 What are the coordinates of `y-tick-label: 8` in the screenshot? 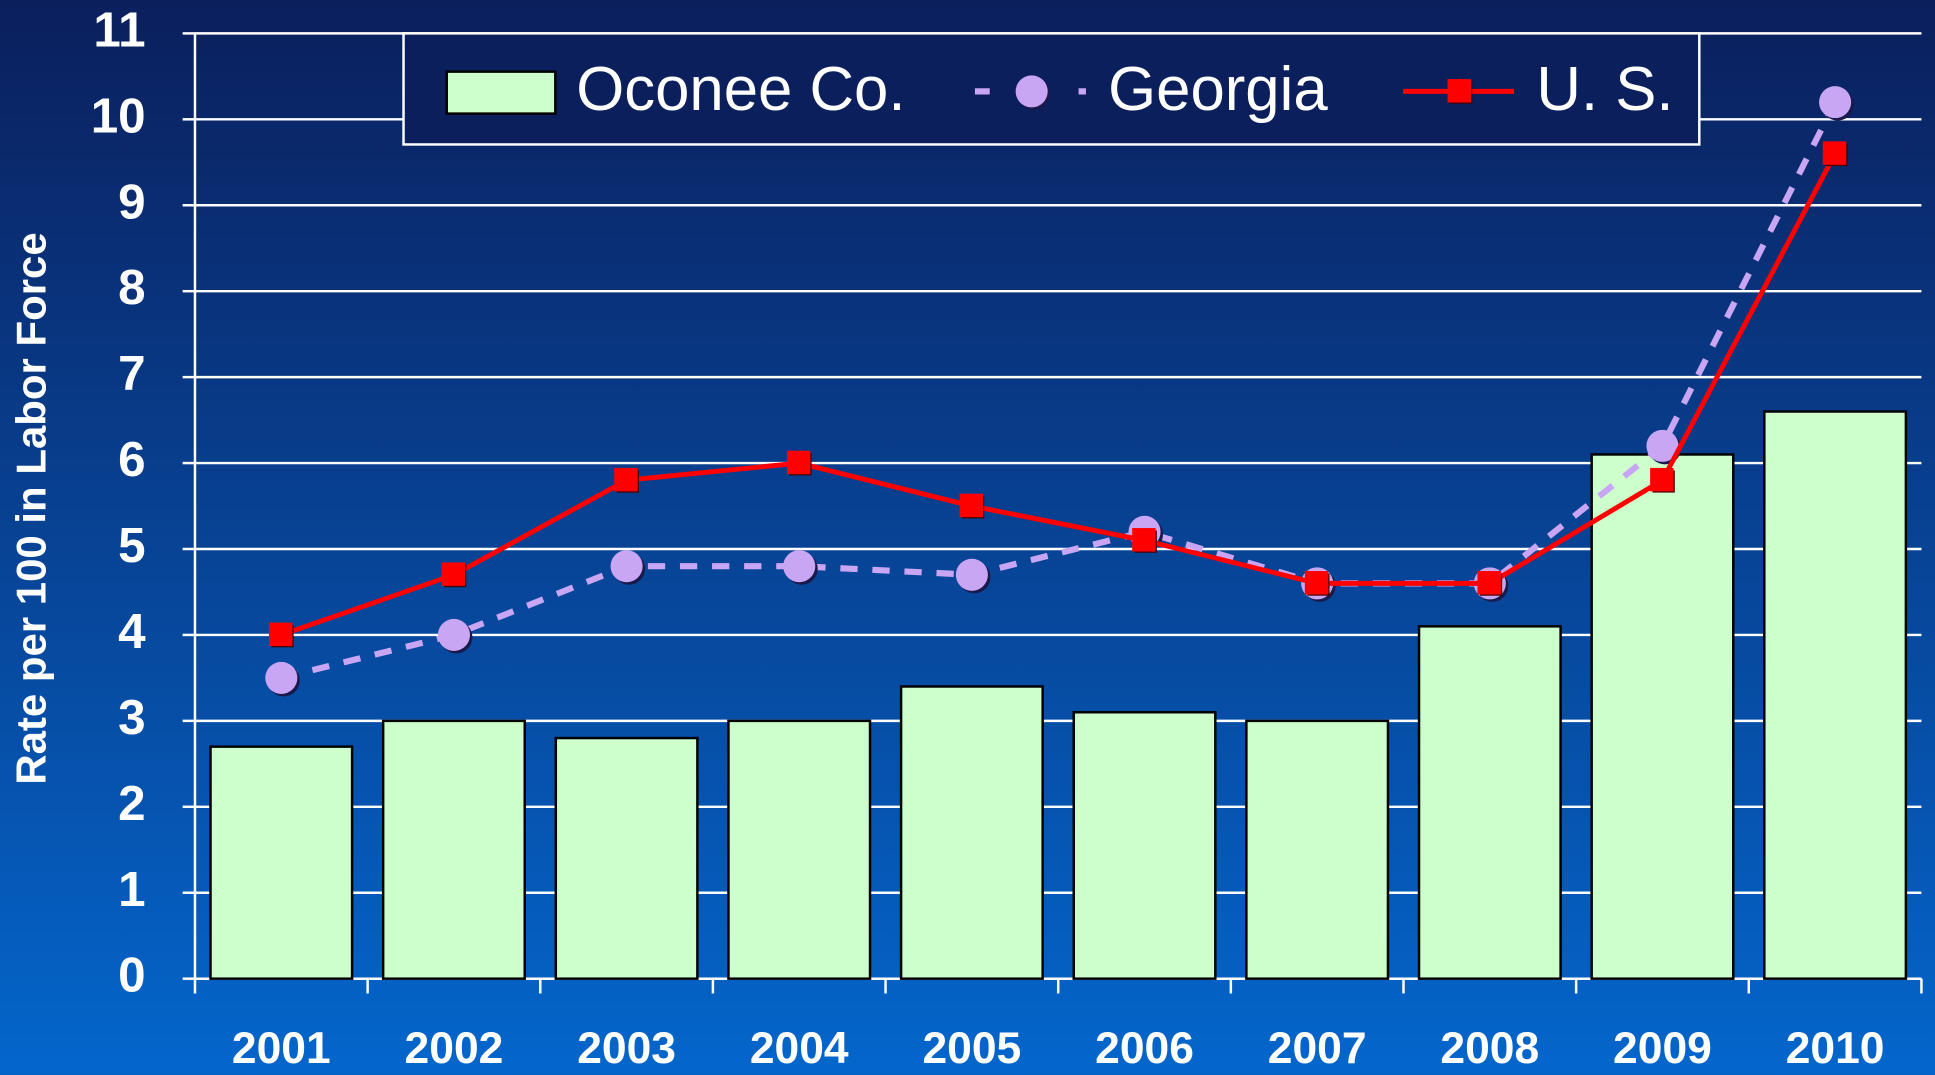 It's located at (131, 287).